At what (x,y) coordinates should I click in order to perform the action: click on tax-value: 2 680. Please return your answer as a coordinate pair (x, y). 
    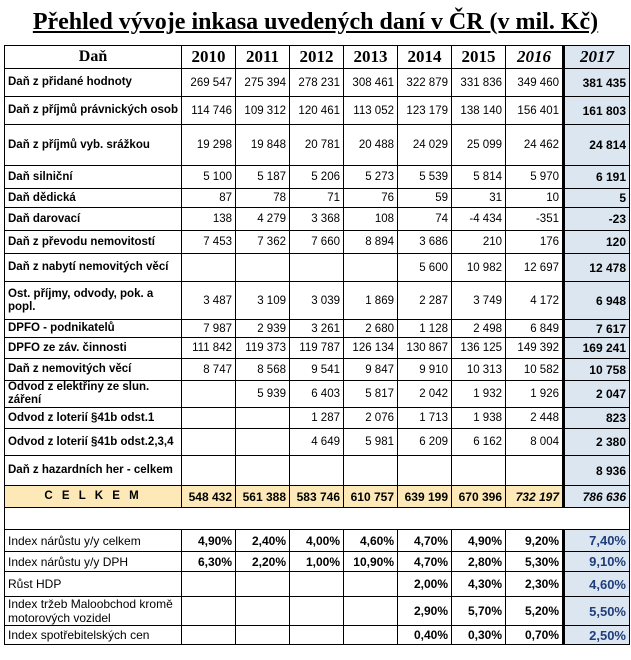
    Looking at the image, I should click on (370, 328).